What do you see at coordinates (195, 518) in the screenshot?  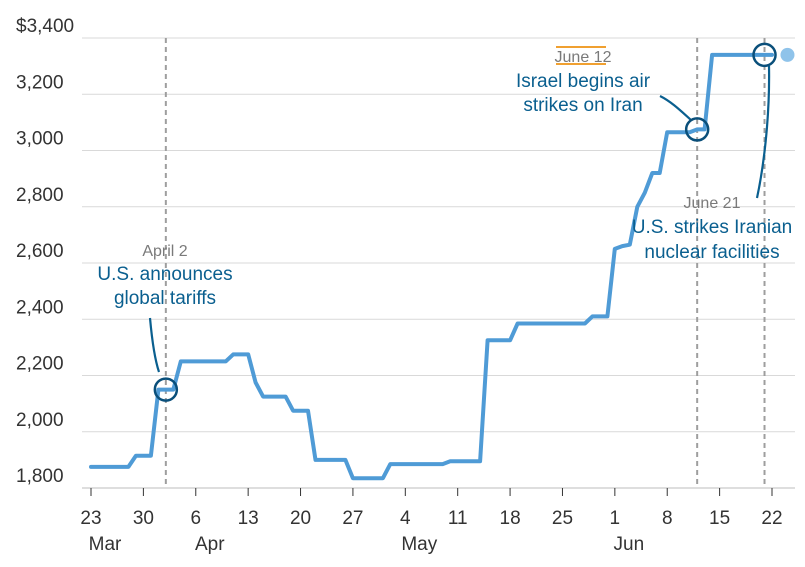 I see `x-tick-label: 6` at bounding box center [195, 518].